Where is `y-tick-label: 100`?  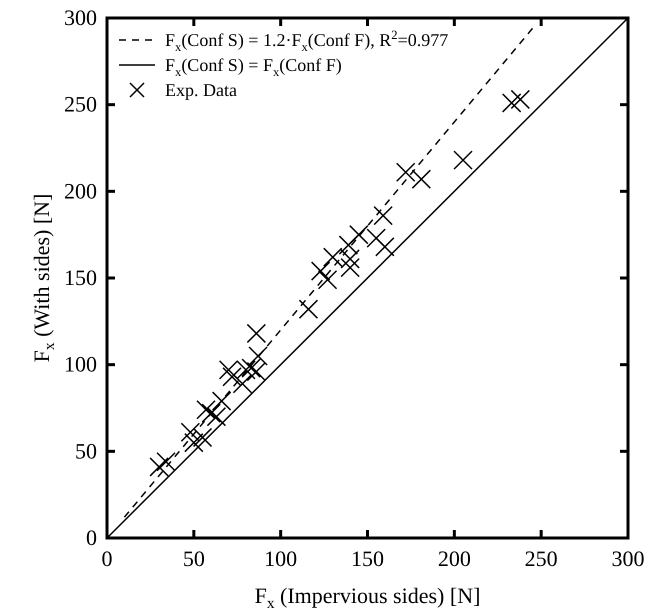
y-tick-label: 100 is located at coordinates (80, 364).